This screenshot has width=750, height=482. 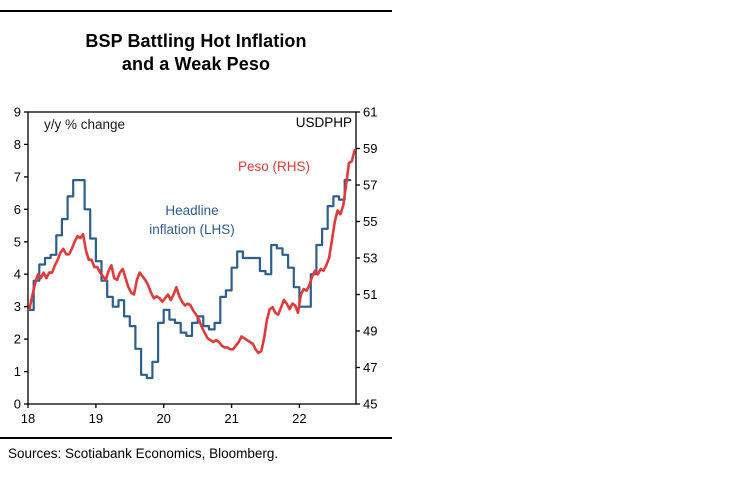 I want to click on right-axis-tick-label: 49, so click(x=370, y=331).